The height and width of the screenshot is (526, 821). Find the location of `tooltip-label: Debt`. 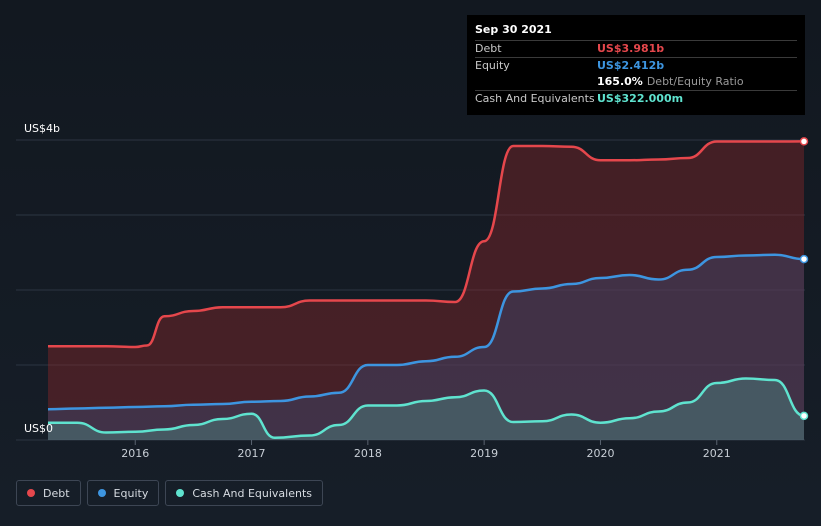

tooltip-label: Debt is located at coordinates (488, 48).